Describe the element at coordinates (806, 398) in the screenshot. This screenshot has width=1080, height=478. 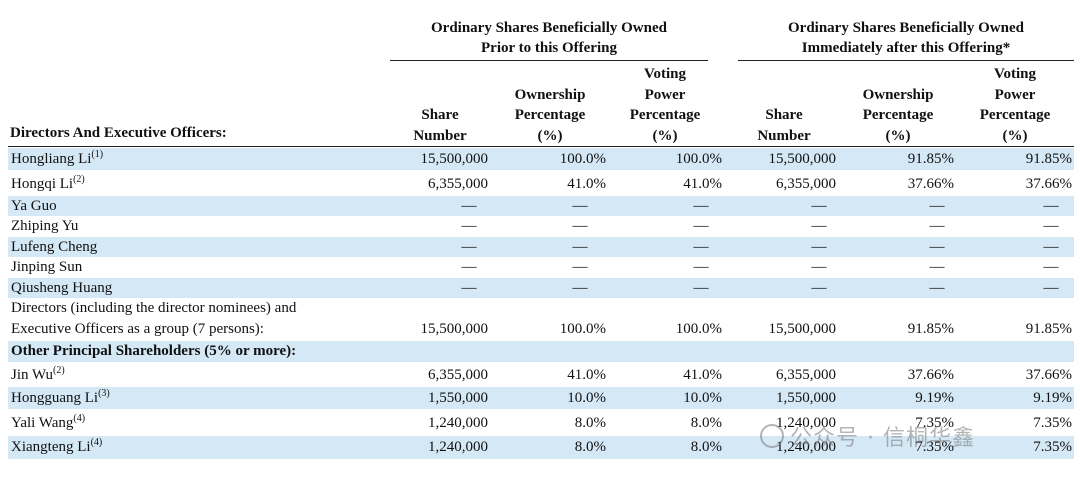
I see `cell-share-after: 1,550,000` at that location.